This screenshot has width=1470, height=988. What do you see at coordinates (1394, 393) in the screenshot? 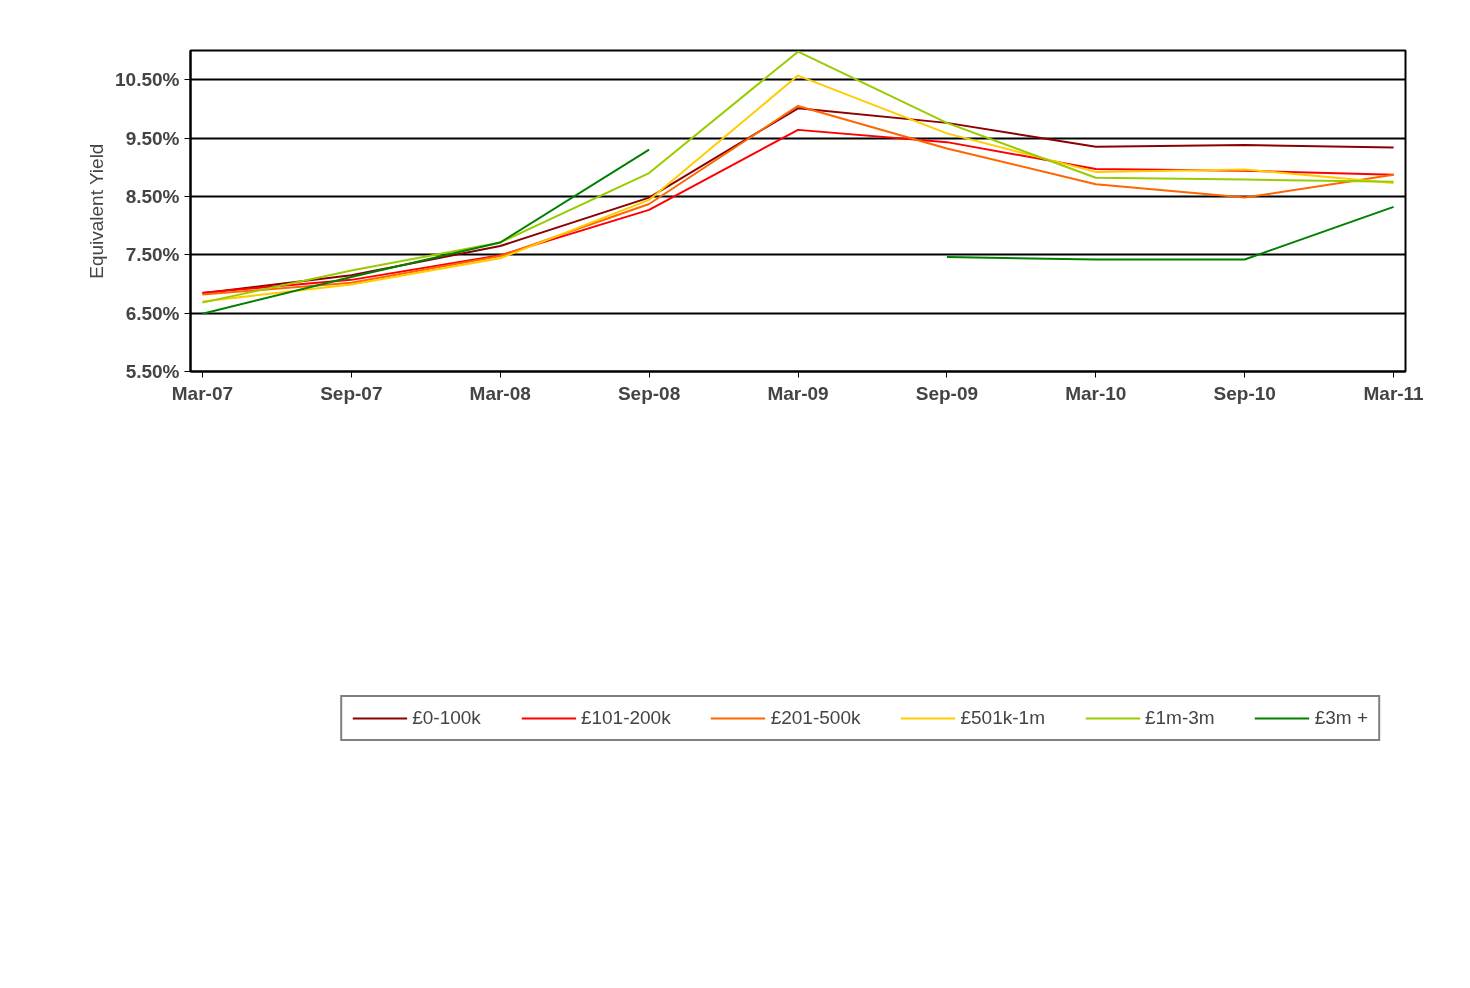
I see `x-tick-label: Mar-11` at bounding box center [1394, 393].